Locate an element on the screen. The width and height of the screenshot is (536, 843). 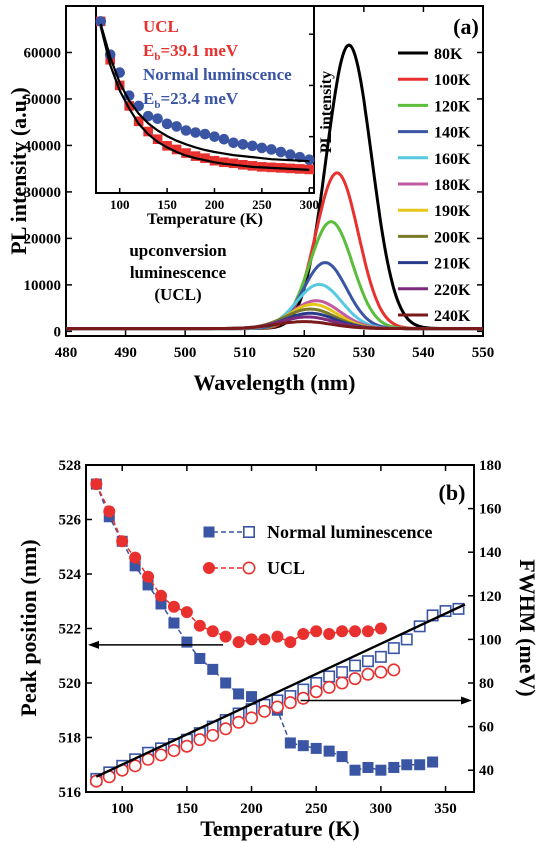
x-tick-label: 550 is located at coordinates (483, 353).